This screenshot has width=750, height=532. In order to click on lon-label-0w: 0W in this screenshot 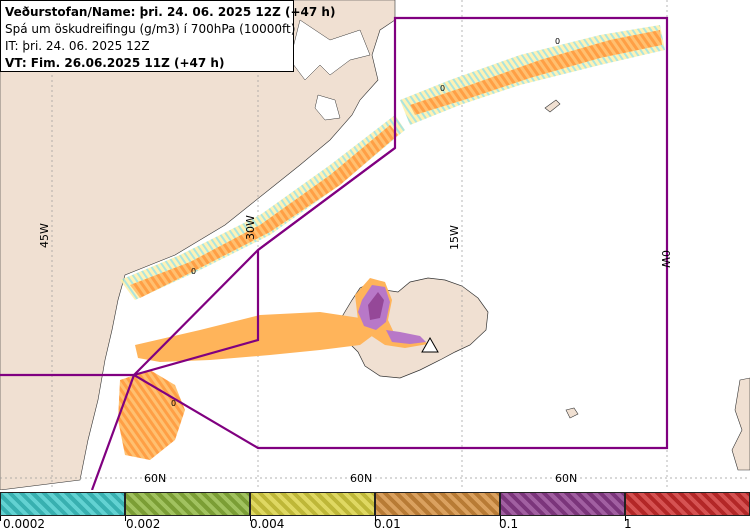, I will do `click(665, 259)`.